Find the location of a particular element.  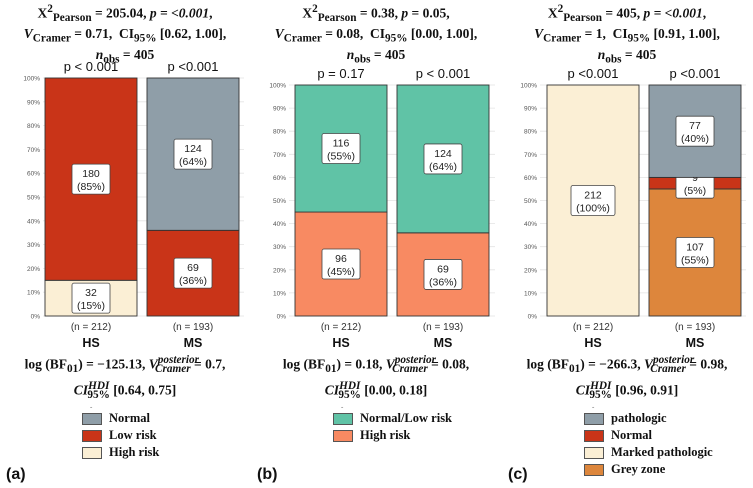

stats-line-1: X2Pearson = 205.04, p = <0.001, is located at coordinates (125, 14).